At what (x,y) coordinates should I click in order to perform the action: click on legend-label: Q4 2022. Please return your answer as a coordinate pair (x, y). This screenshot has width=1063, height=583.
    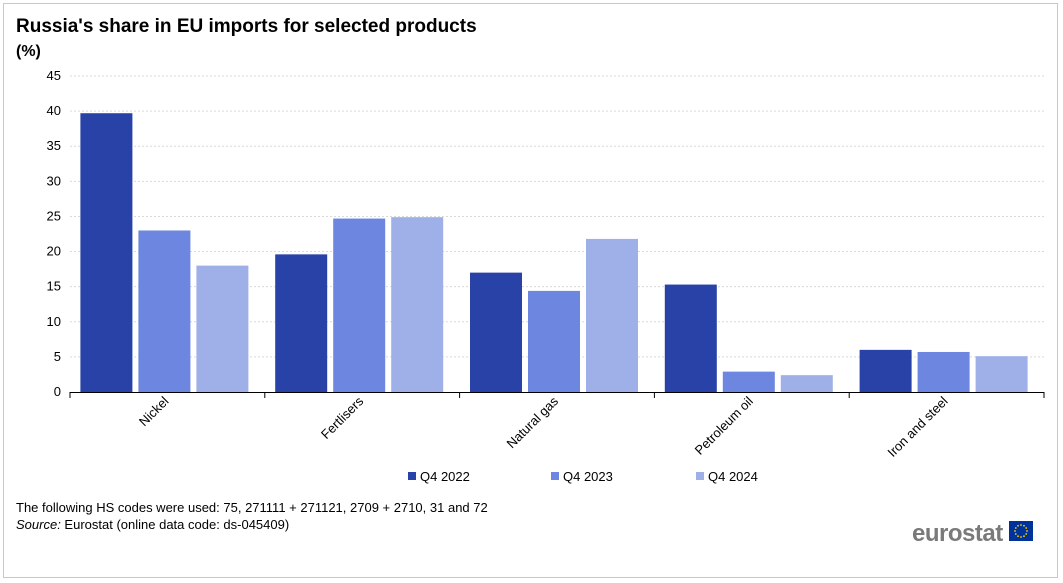
    Looking at the image, I should click on (445, 476).